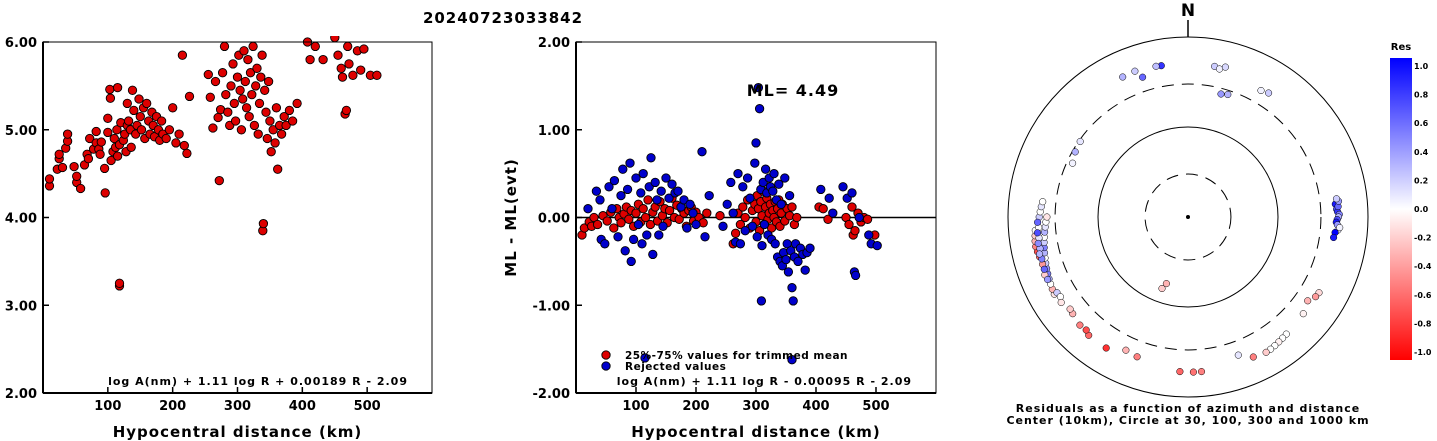 The width and height of the screenshot is (1437, 441). Describe the element at coordinates (1421, 123) in the screenshot. I see `colorbar-label: 0.6` at that location.